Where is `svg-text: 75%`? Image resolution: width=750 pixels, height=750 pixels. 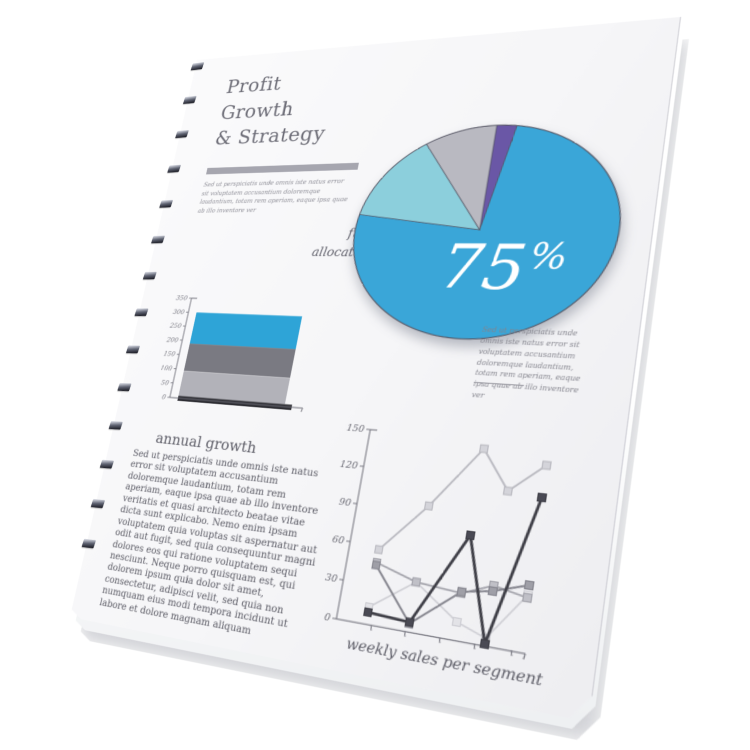
svg-text: 75% is located at coordinates (503, 270).